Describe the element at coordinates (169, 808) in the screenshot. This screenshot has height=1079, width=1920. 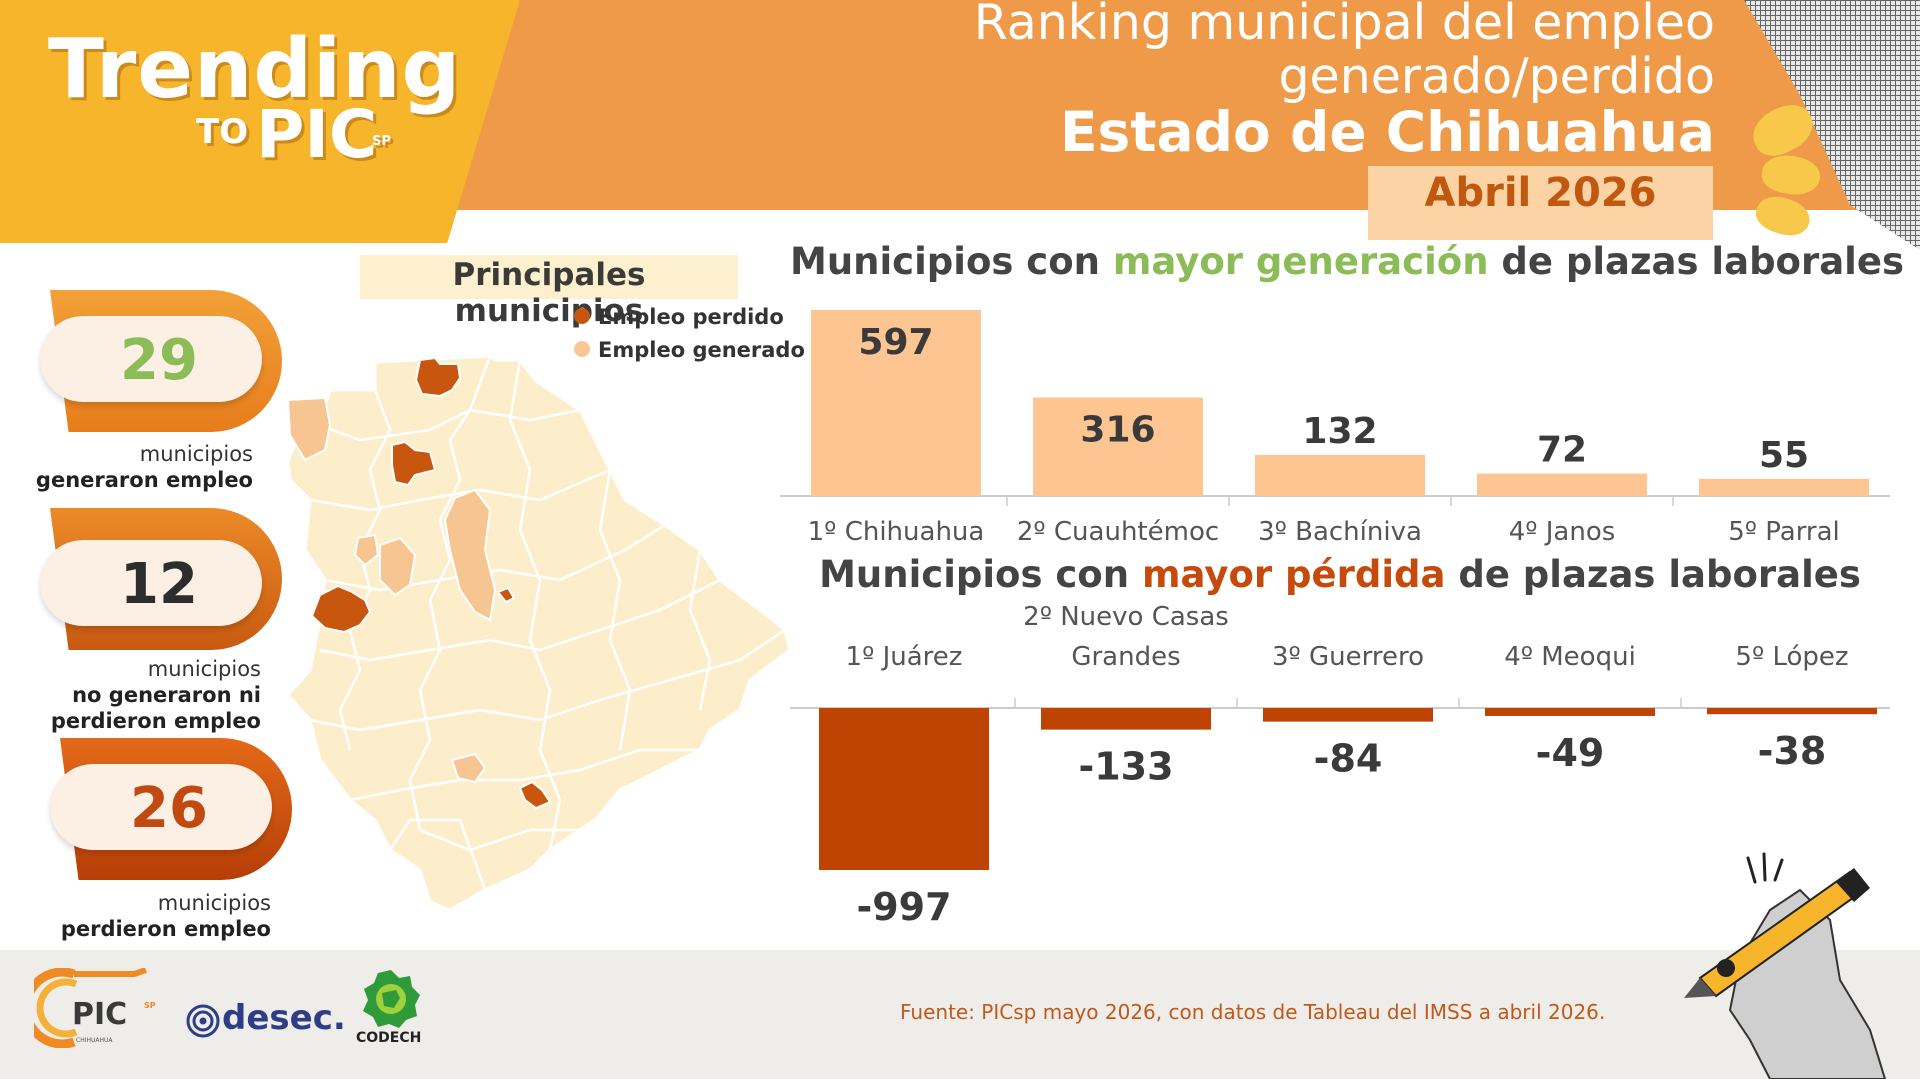
I see `stat-value: 26` at that location.